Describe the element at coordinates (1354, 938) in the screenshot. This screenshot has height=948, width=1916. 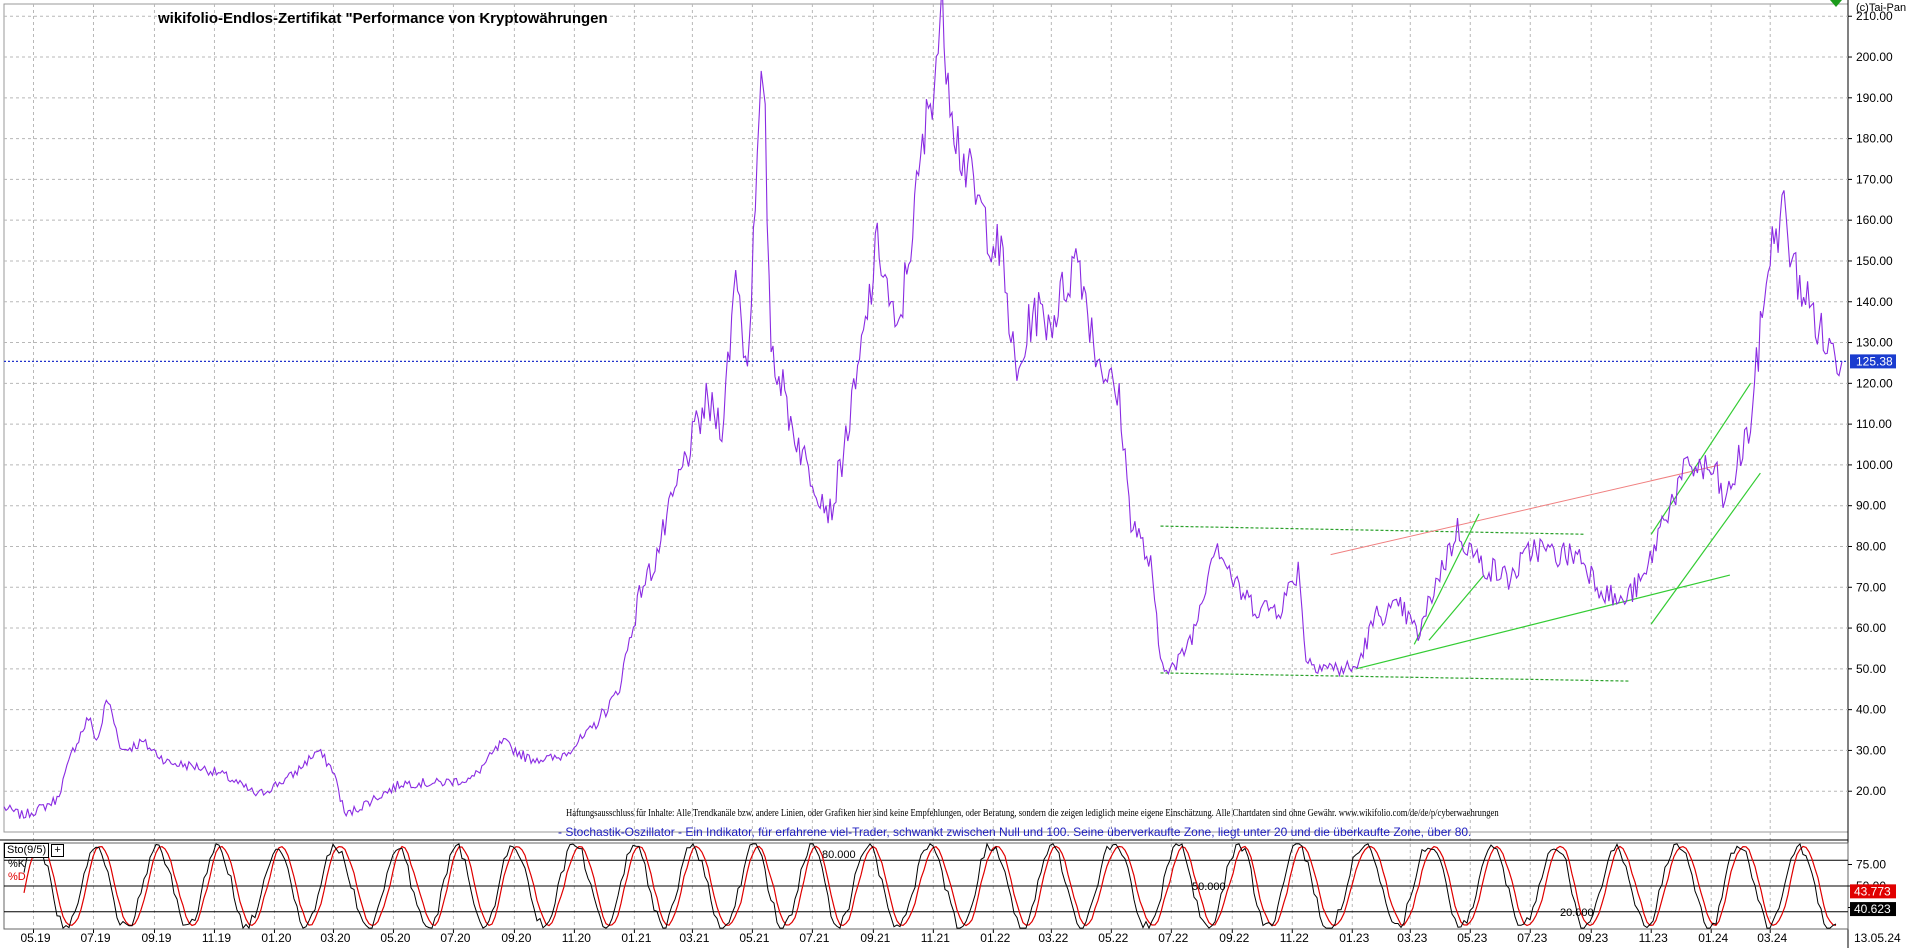
I see `x-tick-label: 01.23` at that location.